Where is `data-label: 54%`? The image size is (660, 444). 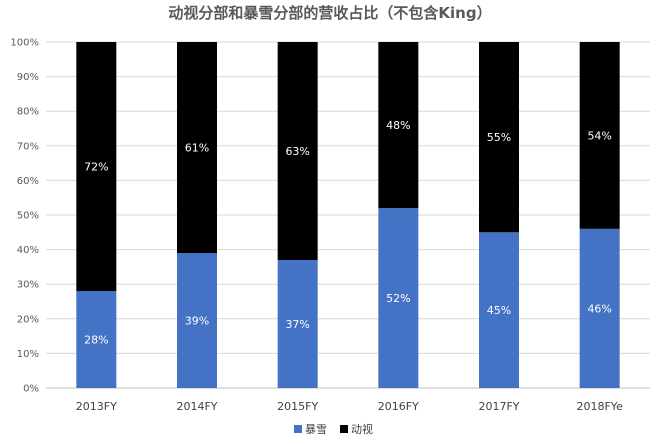
data-label: 54% is located at coordinates (599, 135).